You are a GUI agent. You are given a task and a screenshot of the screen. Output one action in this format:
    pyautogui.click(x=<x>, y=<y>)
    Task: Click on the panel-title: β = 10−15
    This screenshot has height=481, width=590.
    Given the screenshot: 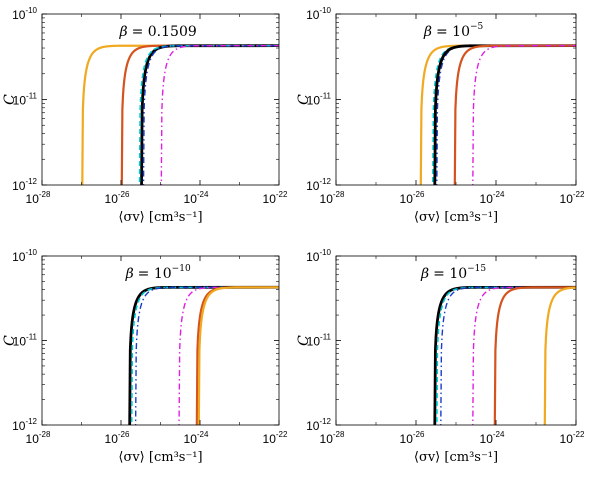 What is the action you would take?
    pyautogui.click(x=453, y=273)
    